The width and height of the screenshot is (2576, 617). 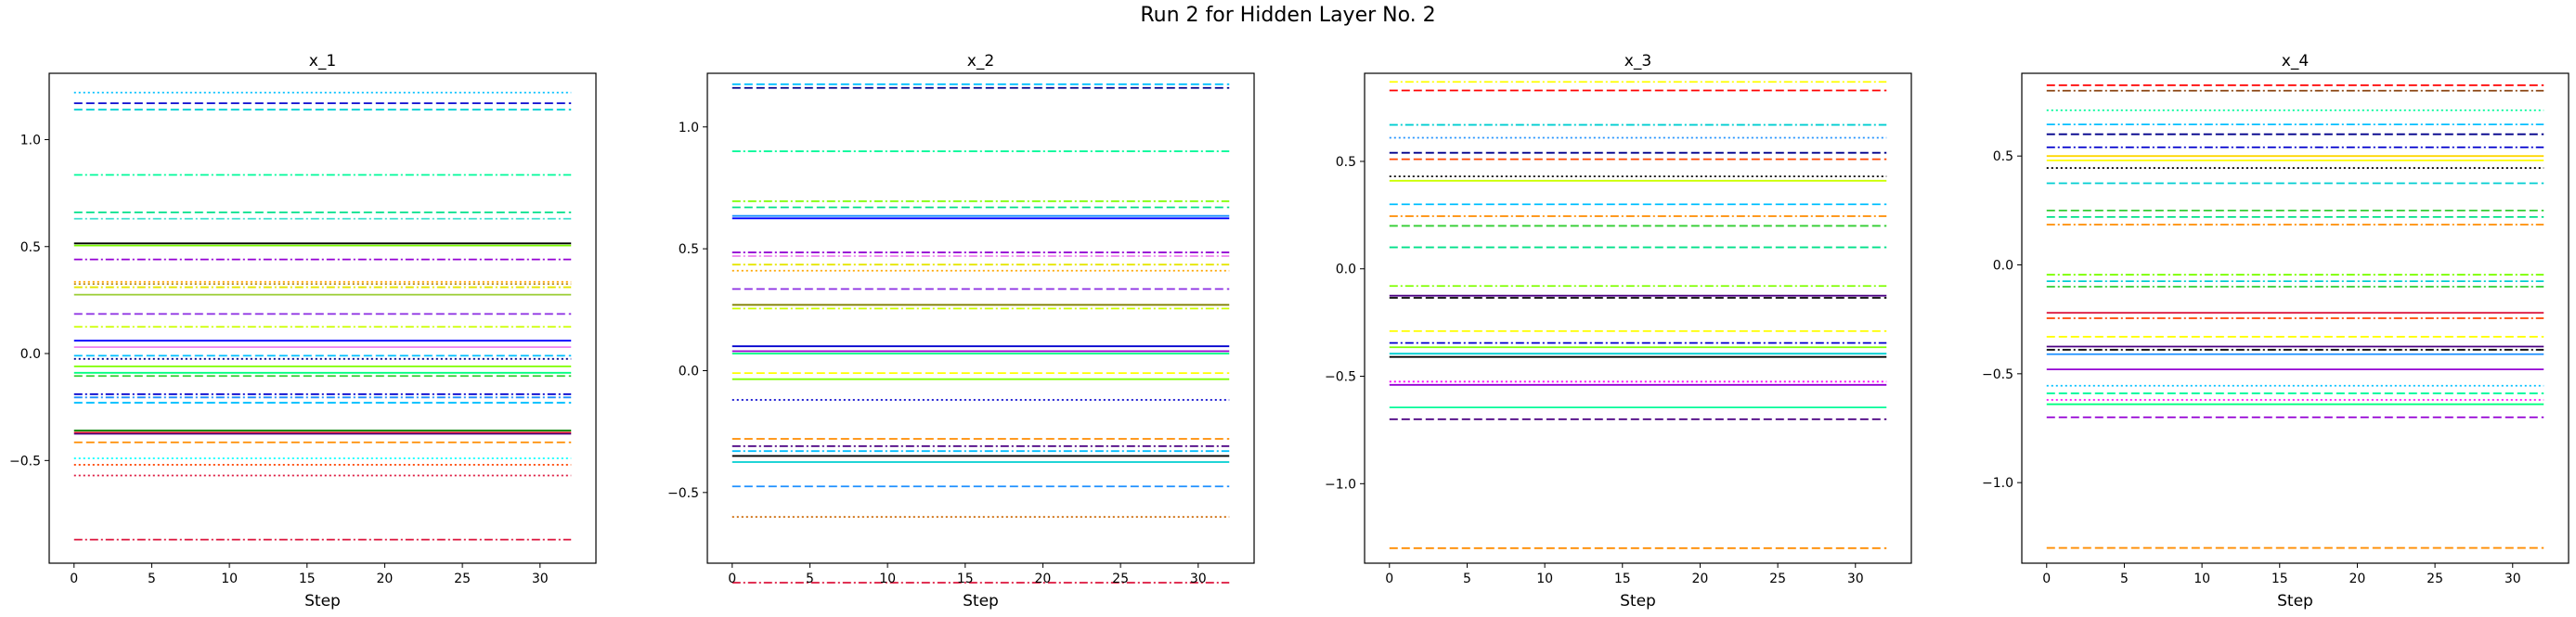 I want to click on figure-title: Run 2 for Hidden Layer No. 2, so click(x=1288, y=15).